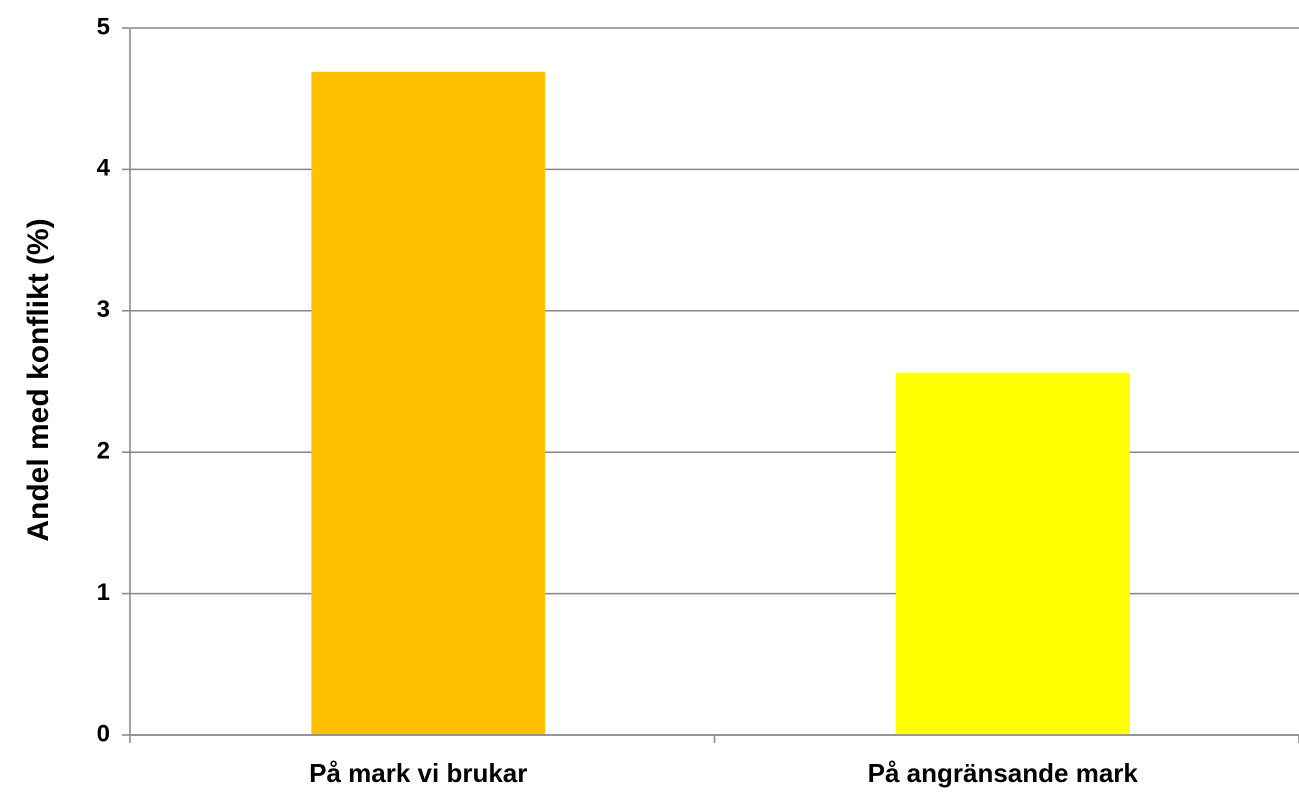 The width and height of the screenshot is (1299, 796). What do you see at coordinates (1003, 773) in the screenshot?
I see `x-tick-label: På angränsande mark` at bounding box center [1003, 773].